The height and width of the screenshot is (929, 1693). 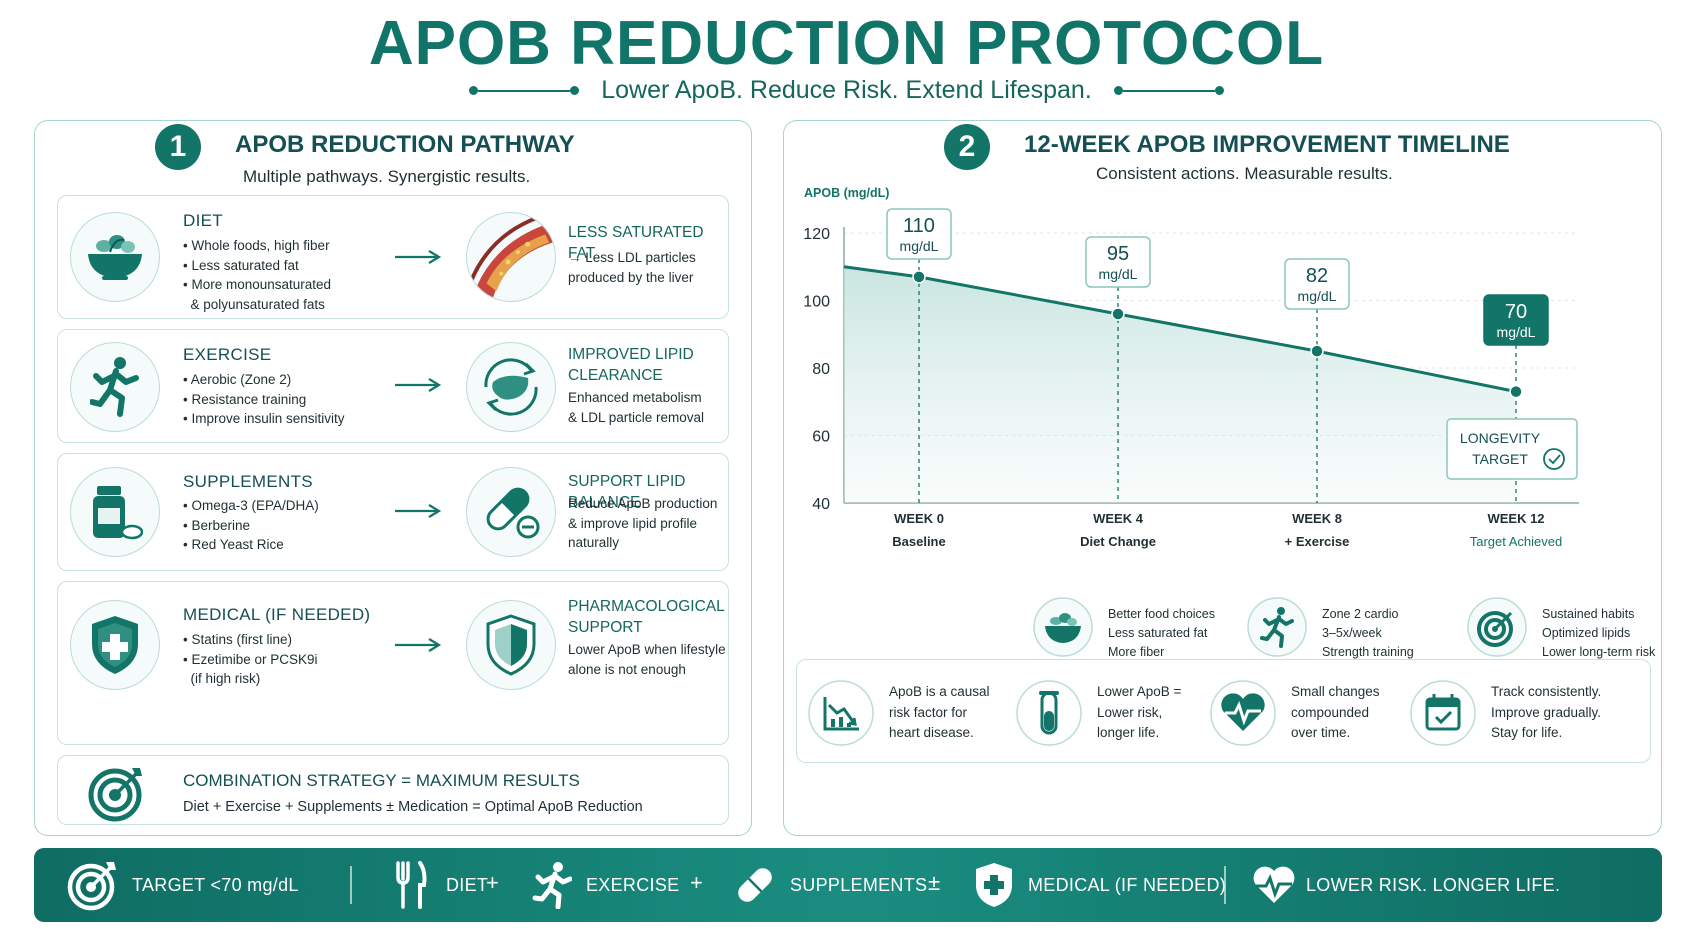 What do you see at coordinates (1139, 691) in the screenshot?
I see `fact-line: Lower ApoB =` at bounding box center [1139, 691].